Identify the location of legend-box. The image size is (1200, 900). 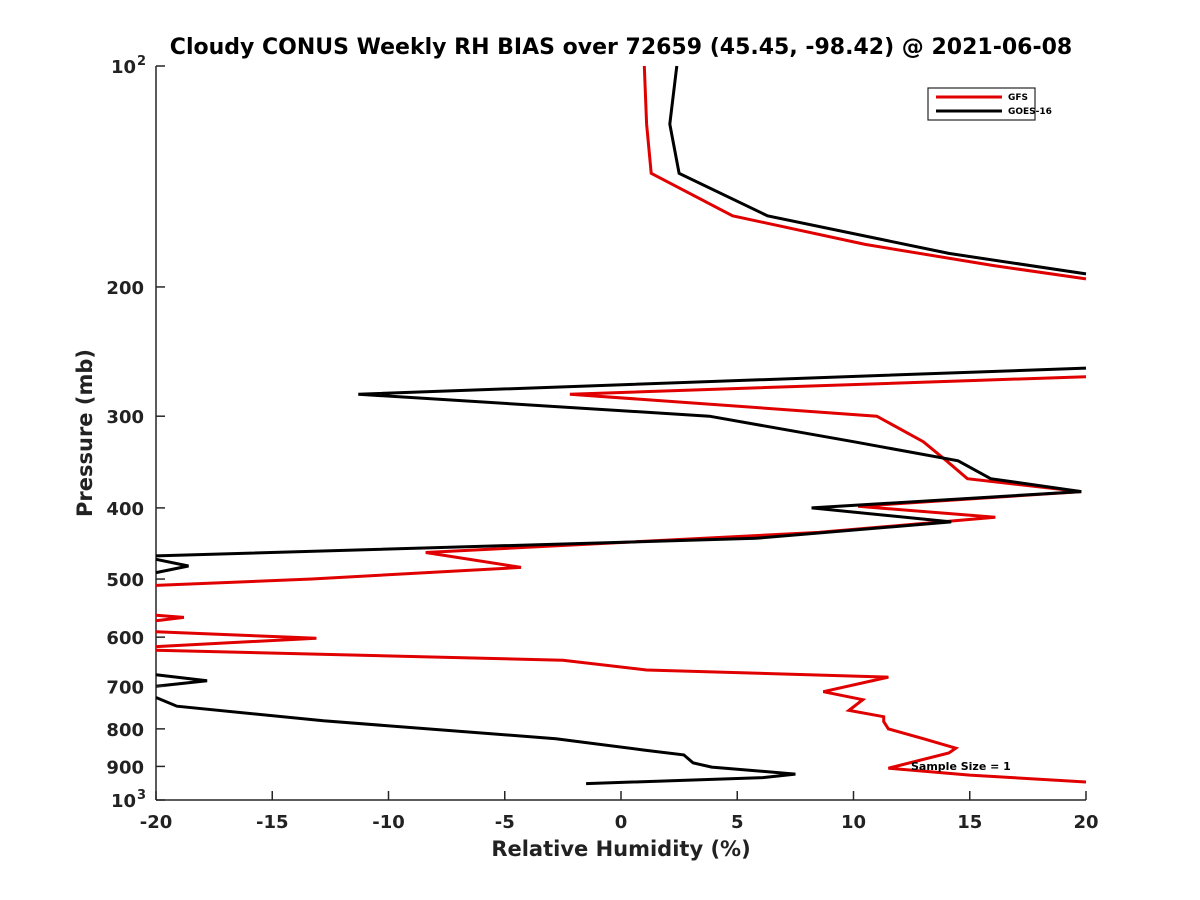
(981, 104).